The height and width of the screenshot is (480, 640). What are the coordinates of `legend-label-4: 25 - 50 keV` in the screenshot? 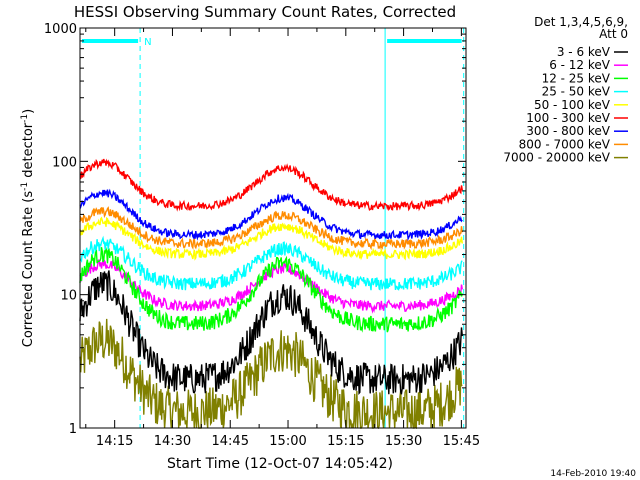 It's located at (576, 92).